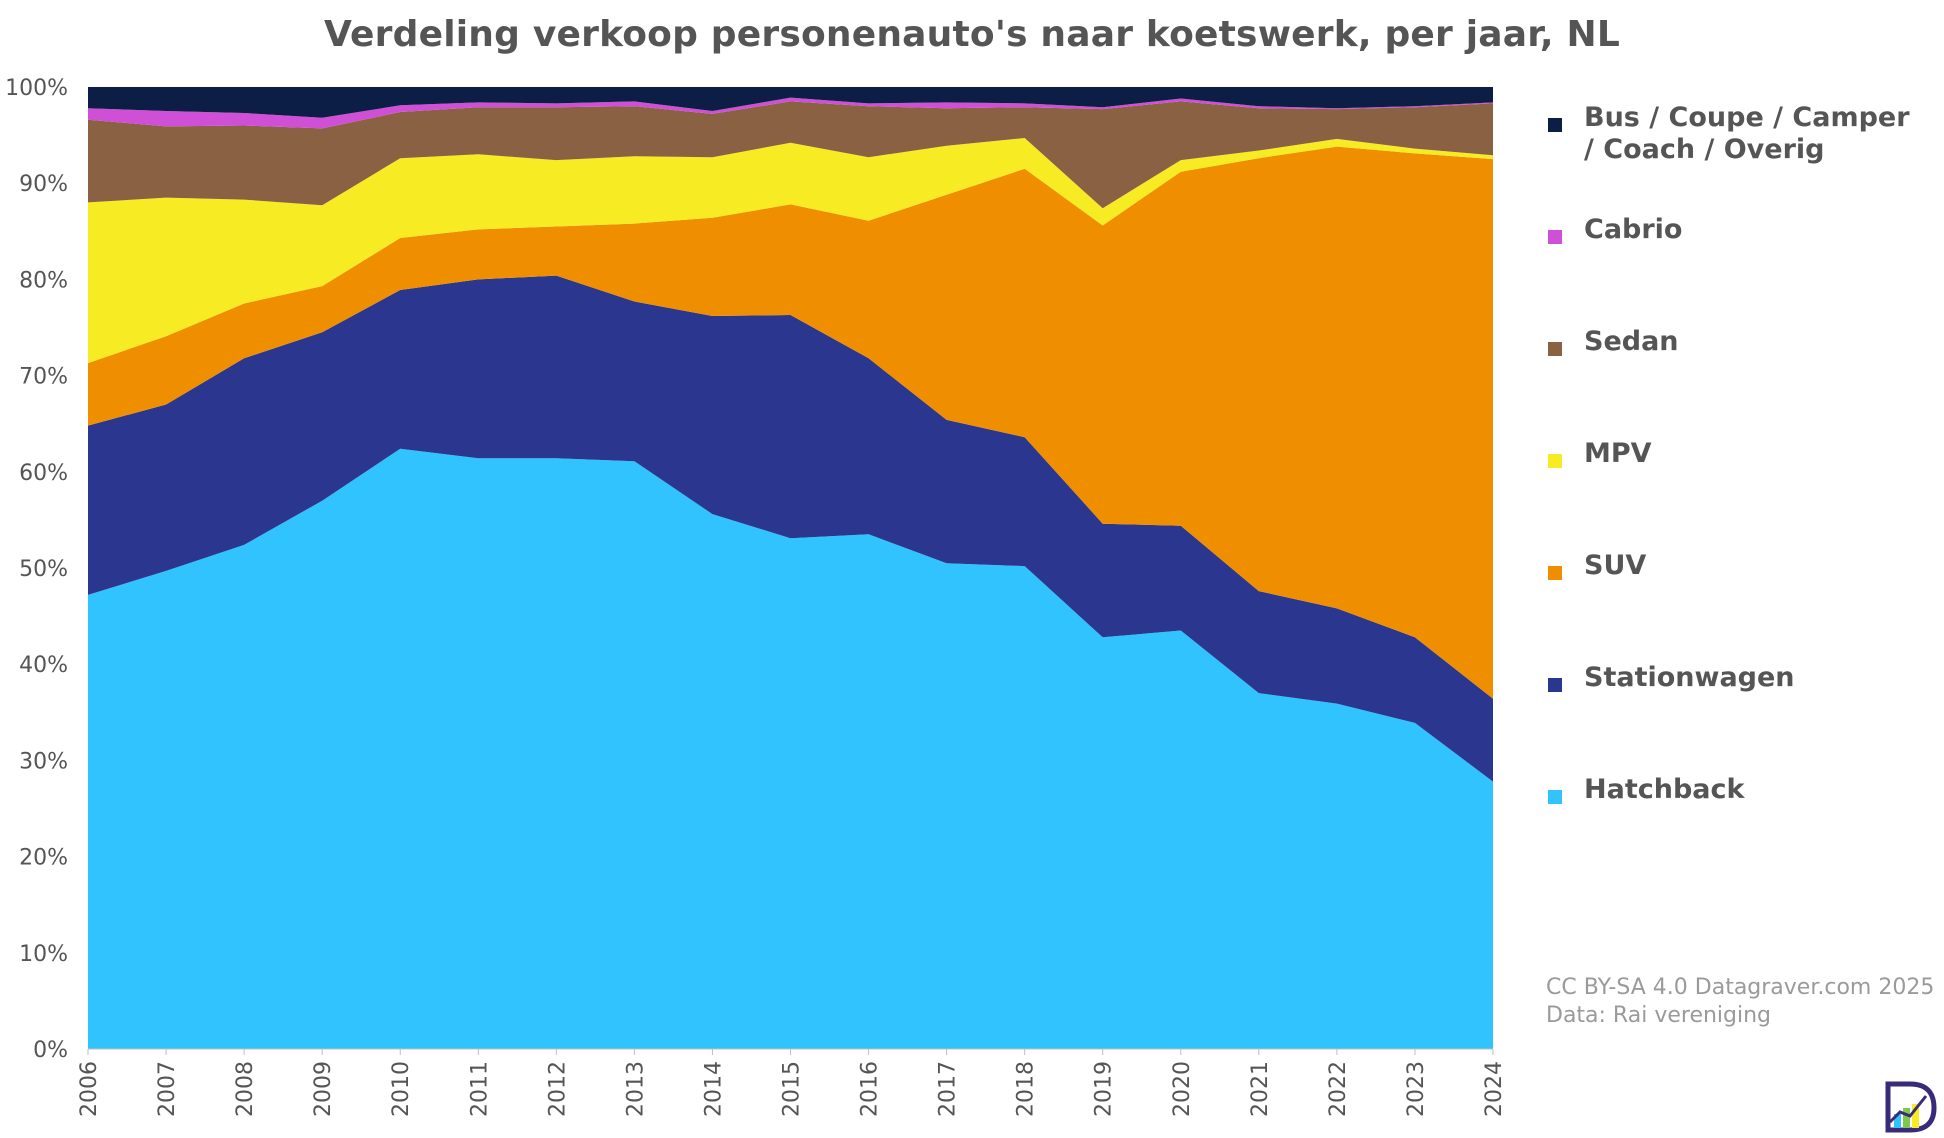  Describe the element at coordinates (89, 1089) in the screenshot. I see `x-tick-label: 2006` at that location.